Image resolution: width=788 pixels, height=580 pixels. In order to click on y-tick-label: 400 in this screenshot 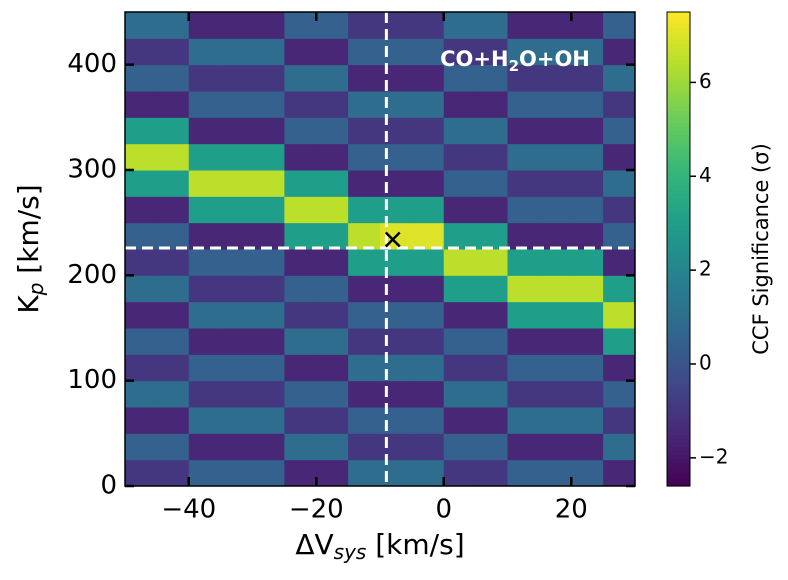, I will do `click(92, 64)`.